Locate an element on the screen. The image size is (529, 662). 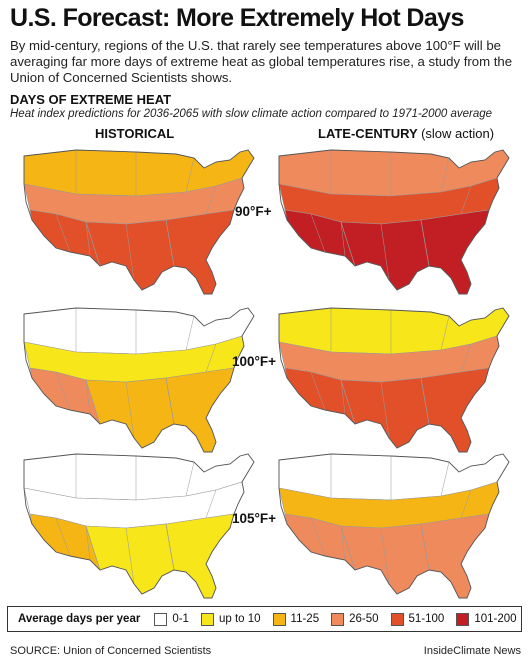
legend-item: 26-50 is located at coordinates (355, 619).